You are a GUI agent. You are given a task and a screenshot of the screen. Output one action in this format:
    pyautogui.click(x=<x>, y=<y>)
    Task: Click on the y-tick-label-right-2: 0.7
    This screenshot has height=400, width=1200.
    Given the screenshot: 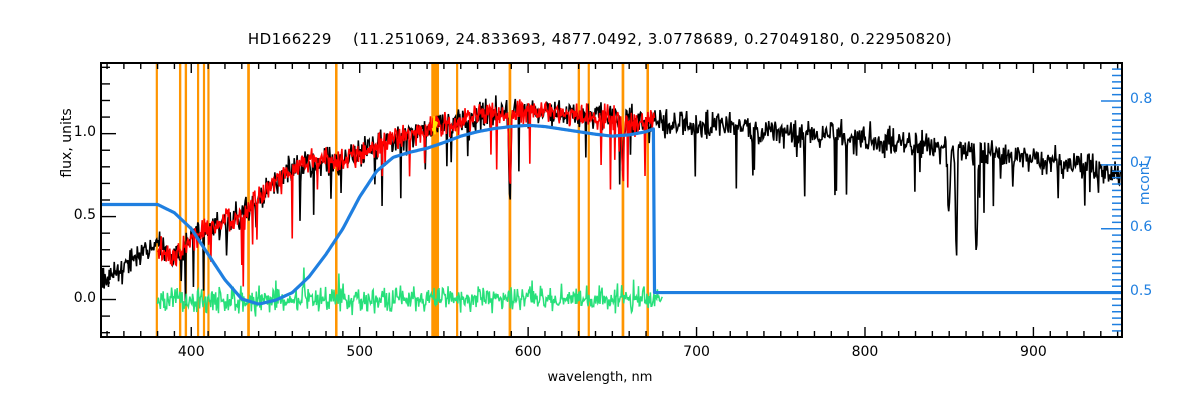 What is the action you would take?
    pyautogui.click(x=1141, y=162)
    